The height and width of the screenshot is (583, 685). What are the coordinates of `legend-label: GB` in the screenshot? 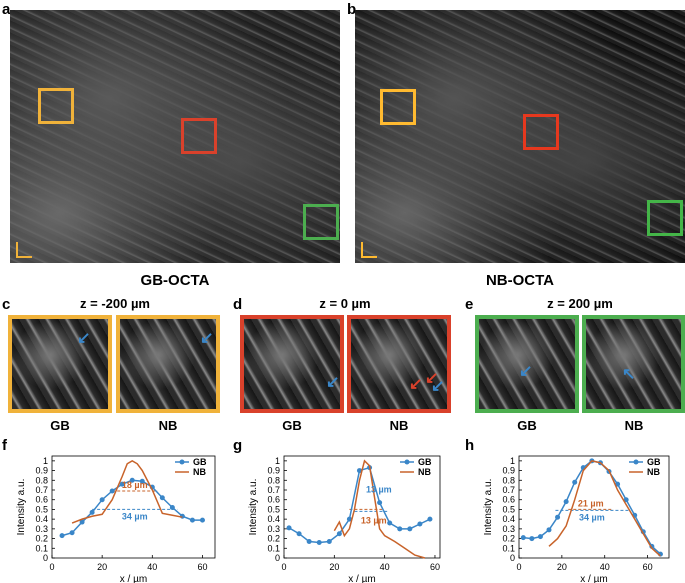 It's located at (200, 462).